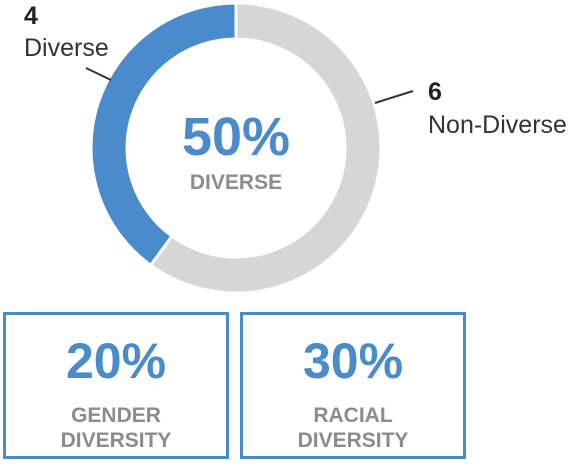 This screenshot has width=584, height=464. I want to click on gender-diversity-label-line2: DIVERSITY, so click(116, 440).